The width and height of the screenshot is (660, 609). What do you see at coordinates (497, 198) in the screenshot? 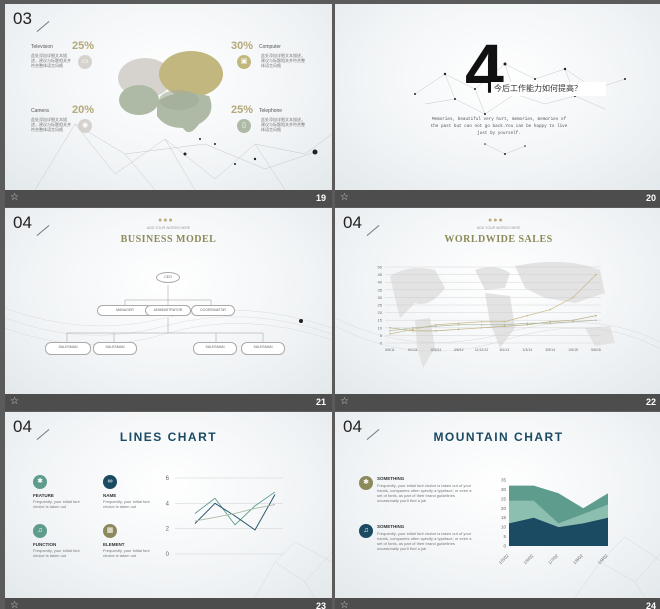
I see `slide-footer: ☆ 20` at bounding box center [497, 198].